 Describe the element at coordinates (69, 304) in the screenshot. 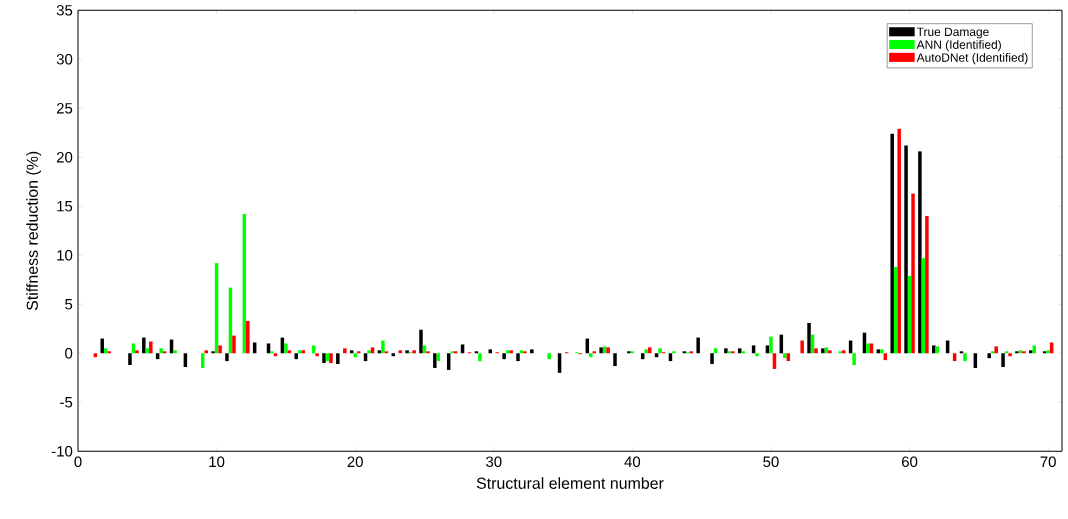

I see `y-tick-label: 5` at that location.